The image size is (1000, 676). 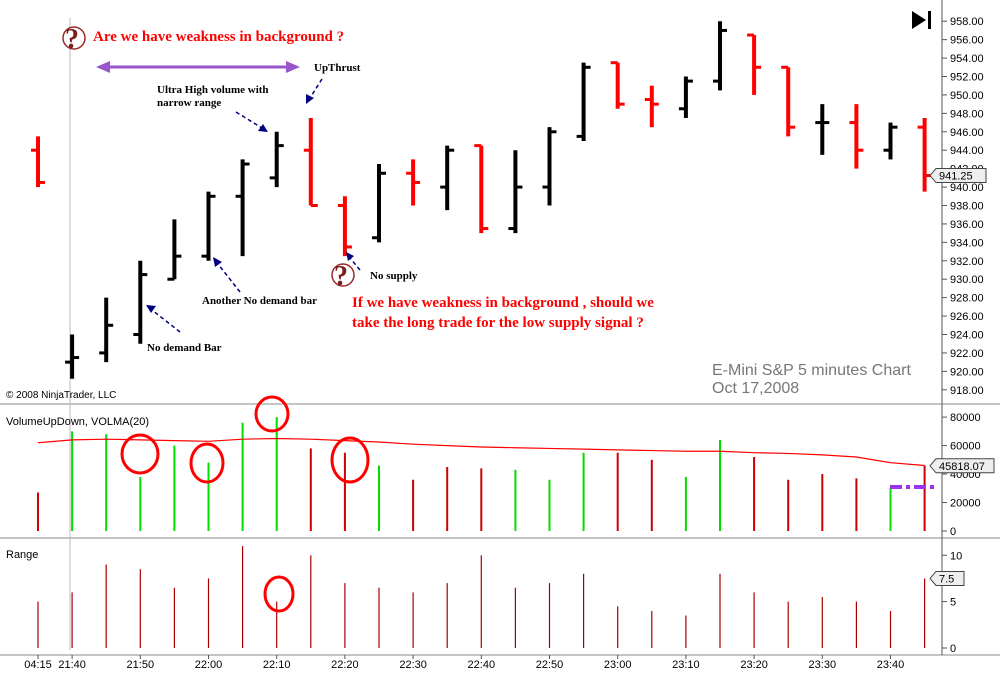 I want to click on volume-tick-label: 0, so click(x=953, y=532).